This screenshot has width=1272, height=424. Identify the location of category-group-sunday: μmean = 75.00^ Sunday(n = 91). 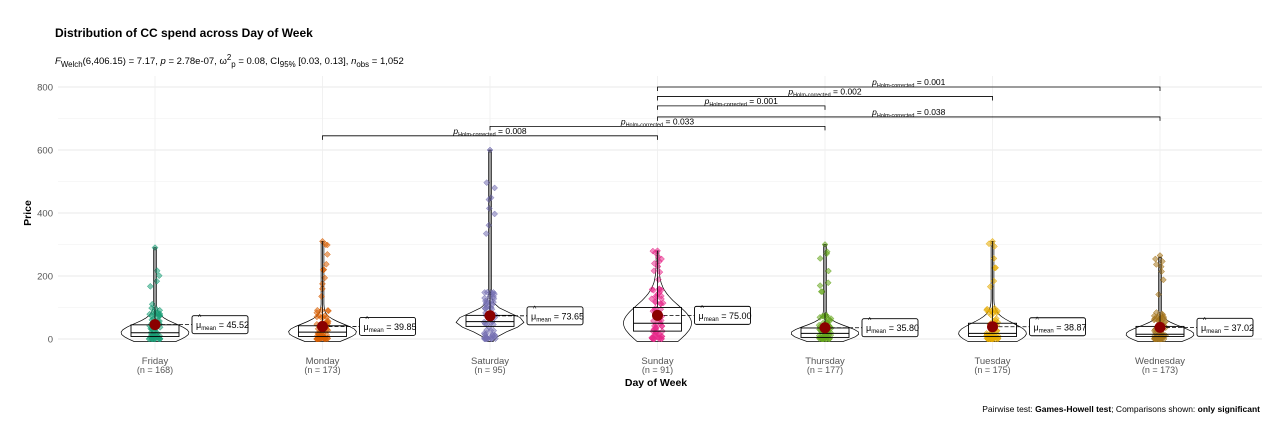
(687, 311).